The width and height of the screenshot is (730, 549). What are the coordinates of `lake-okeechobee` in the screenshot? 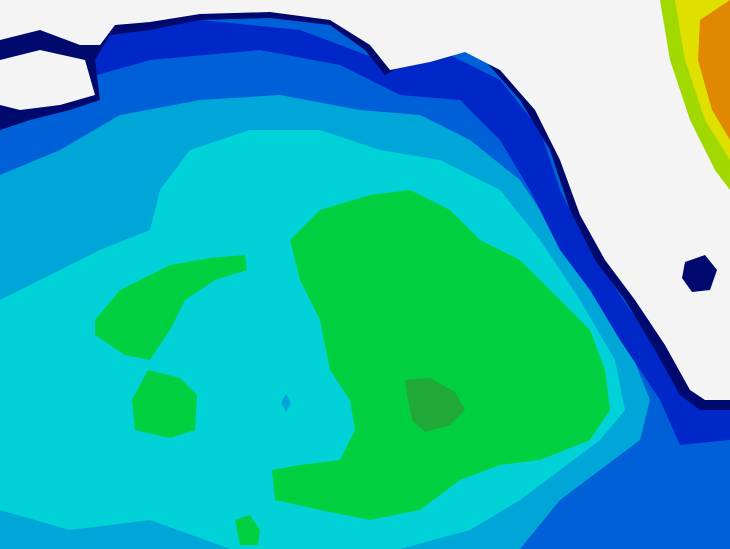 It's located at (699, 273).